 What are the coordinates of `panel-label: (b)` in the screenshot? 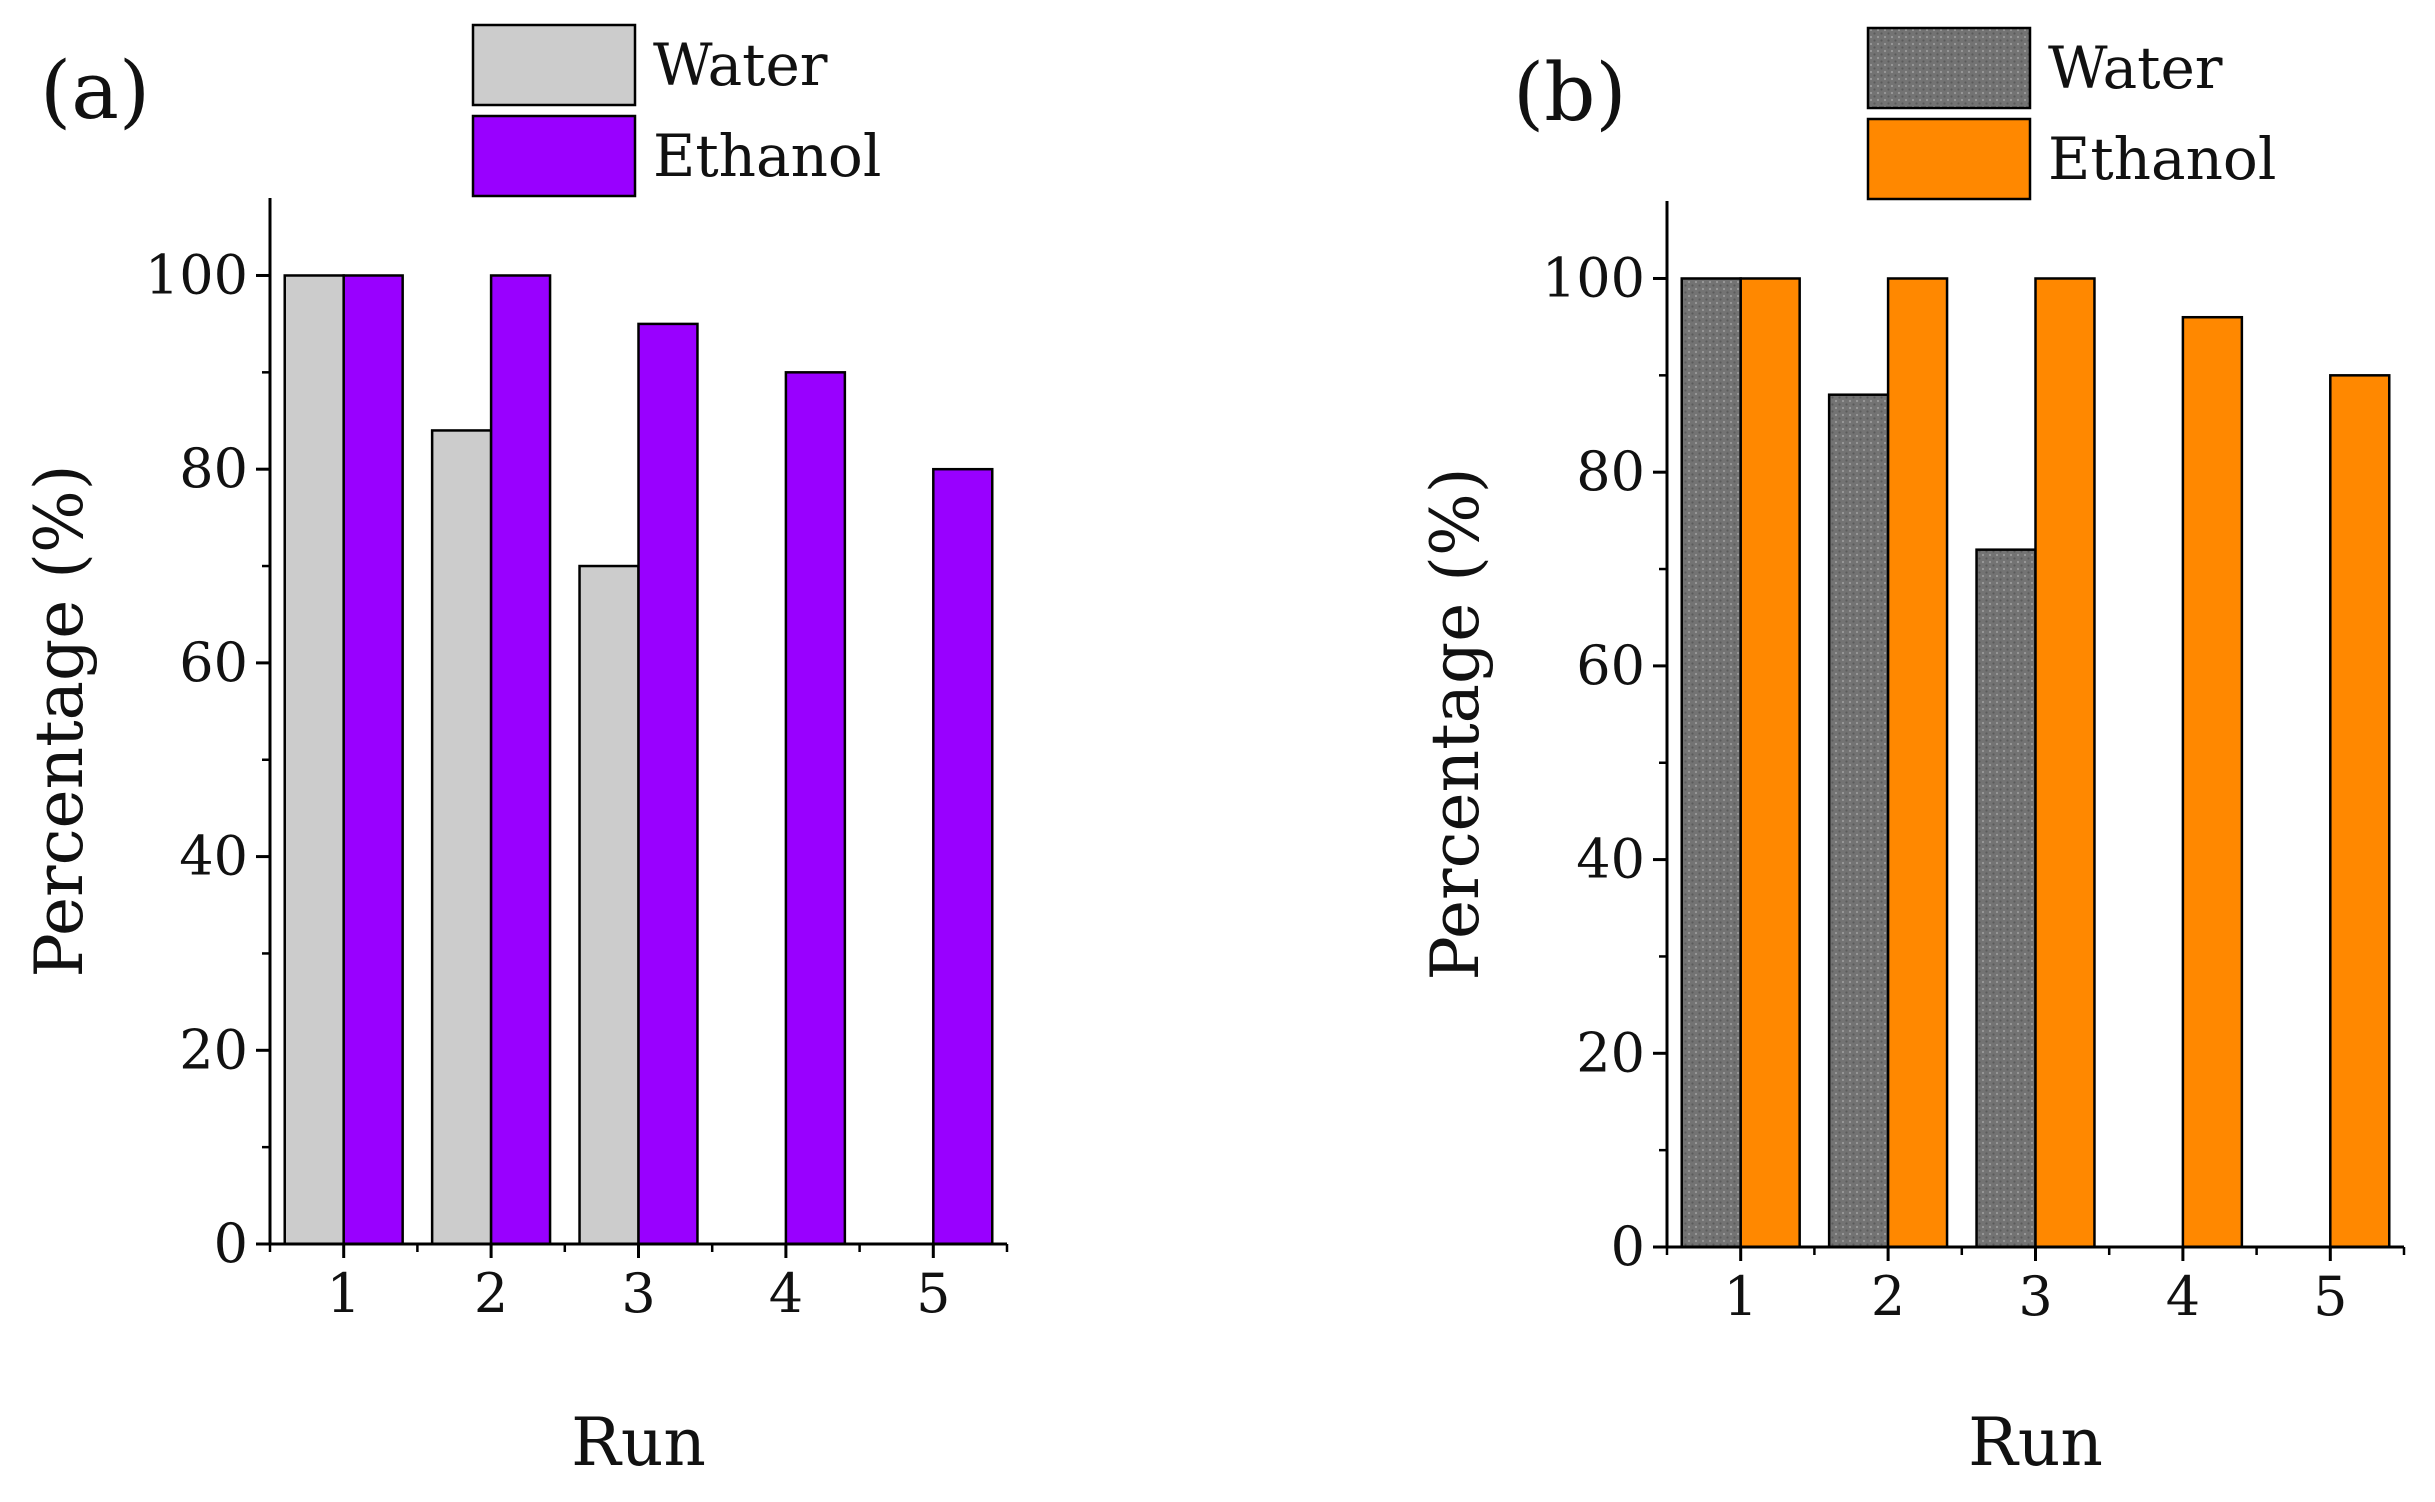 It's located at (1570, 92).